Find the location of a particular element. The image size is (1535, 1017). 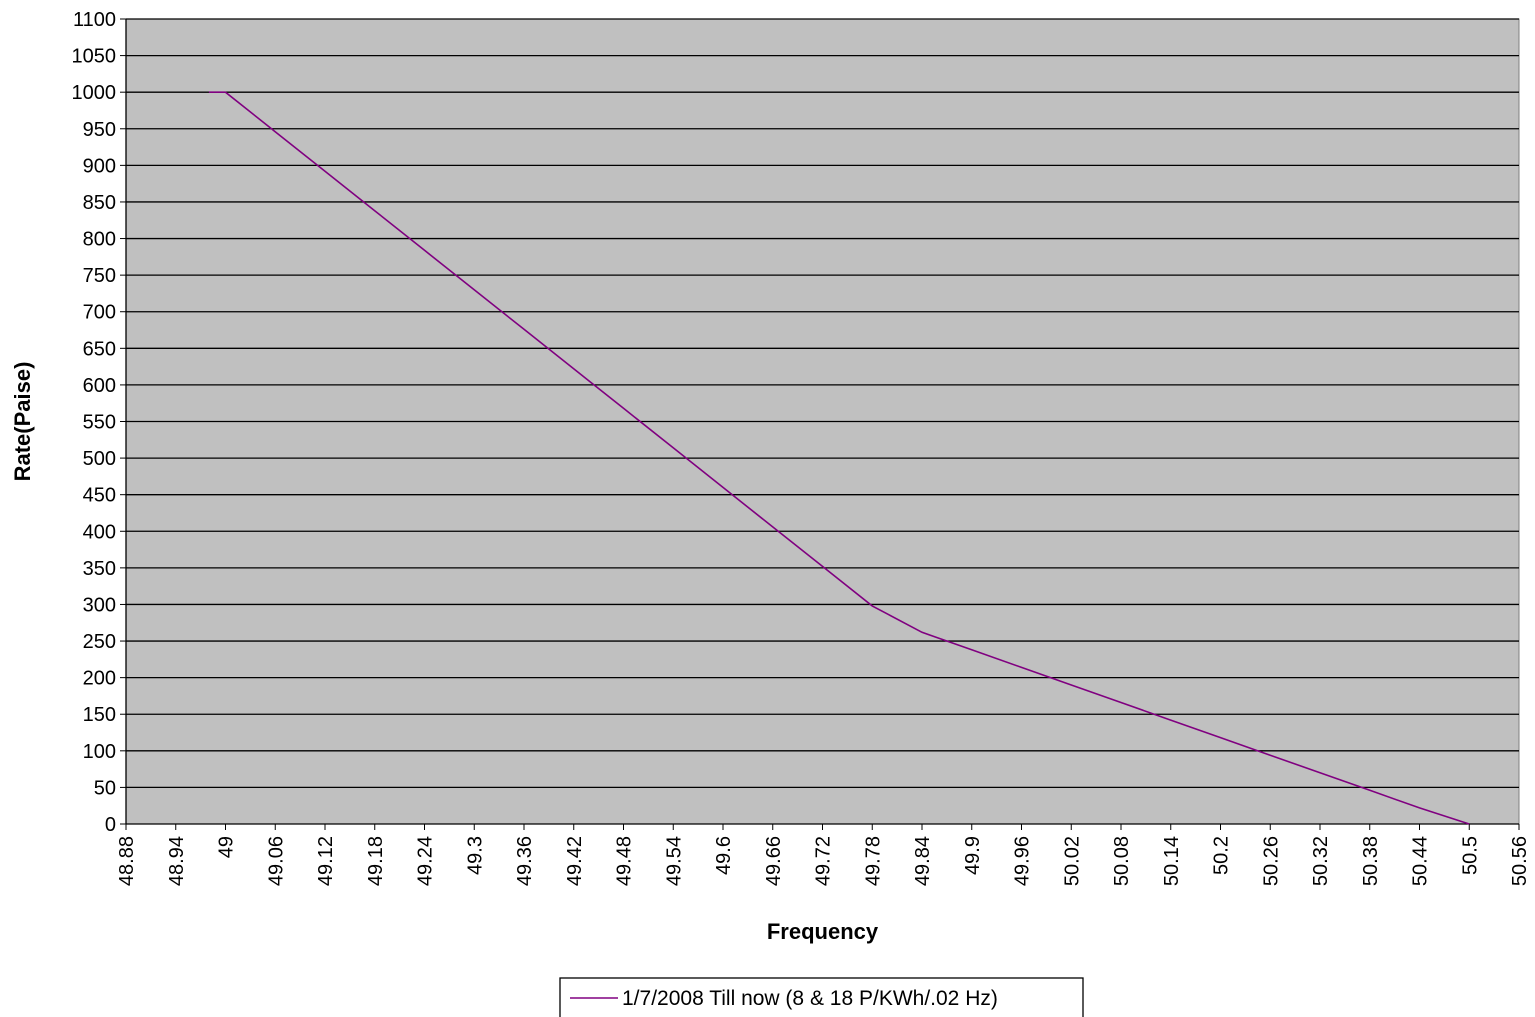

x-tick-label: 49.72 is located at coordinates (824, 861).